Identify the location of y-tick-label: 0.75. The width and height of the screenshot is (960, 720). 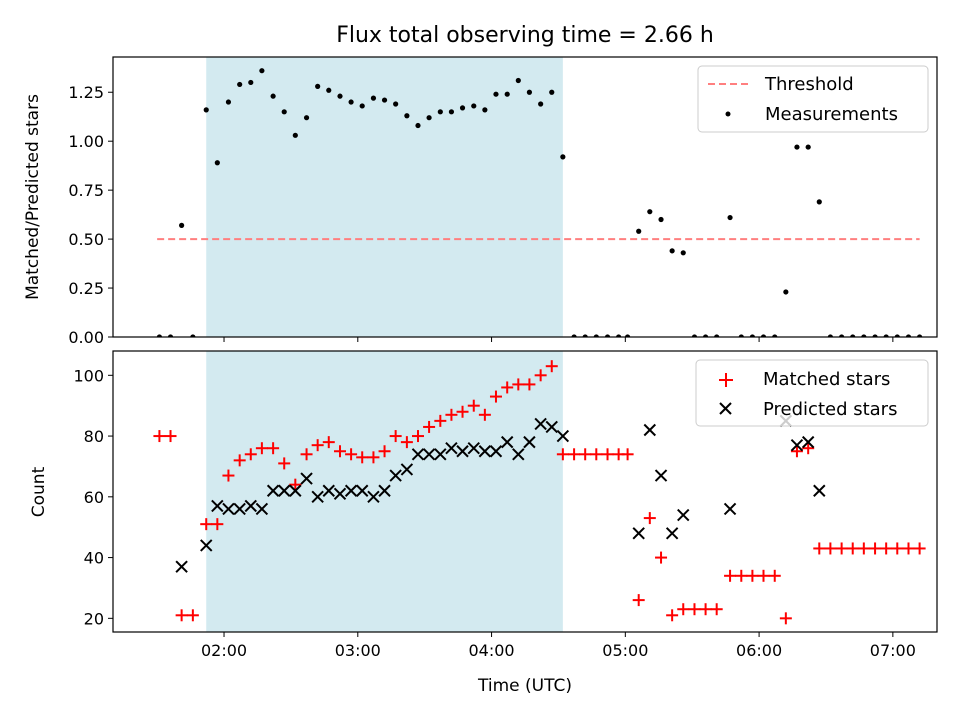
(86, 190).